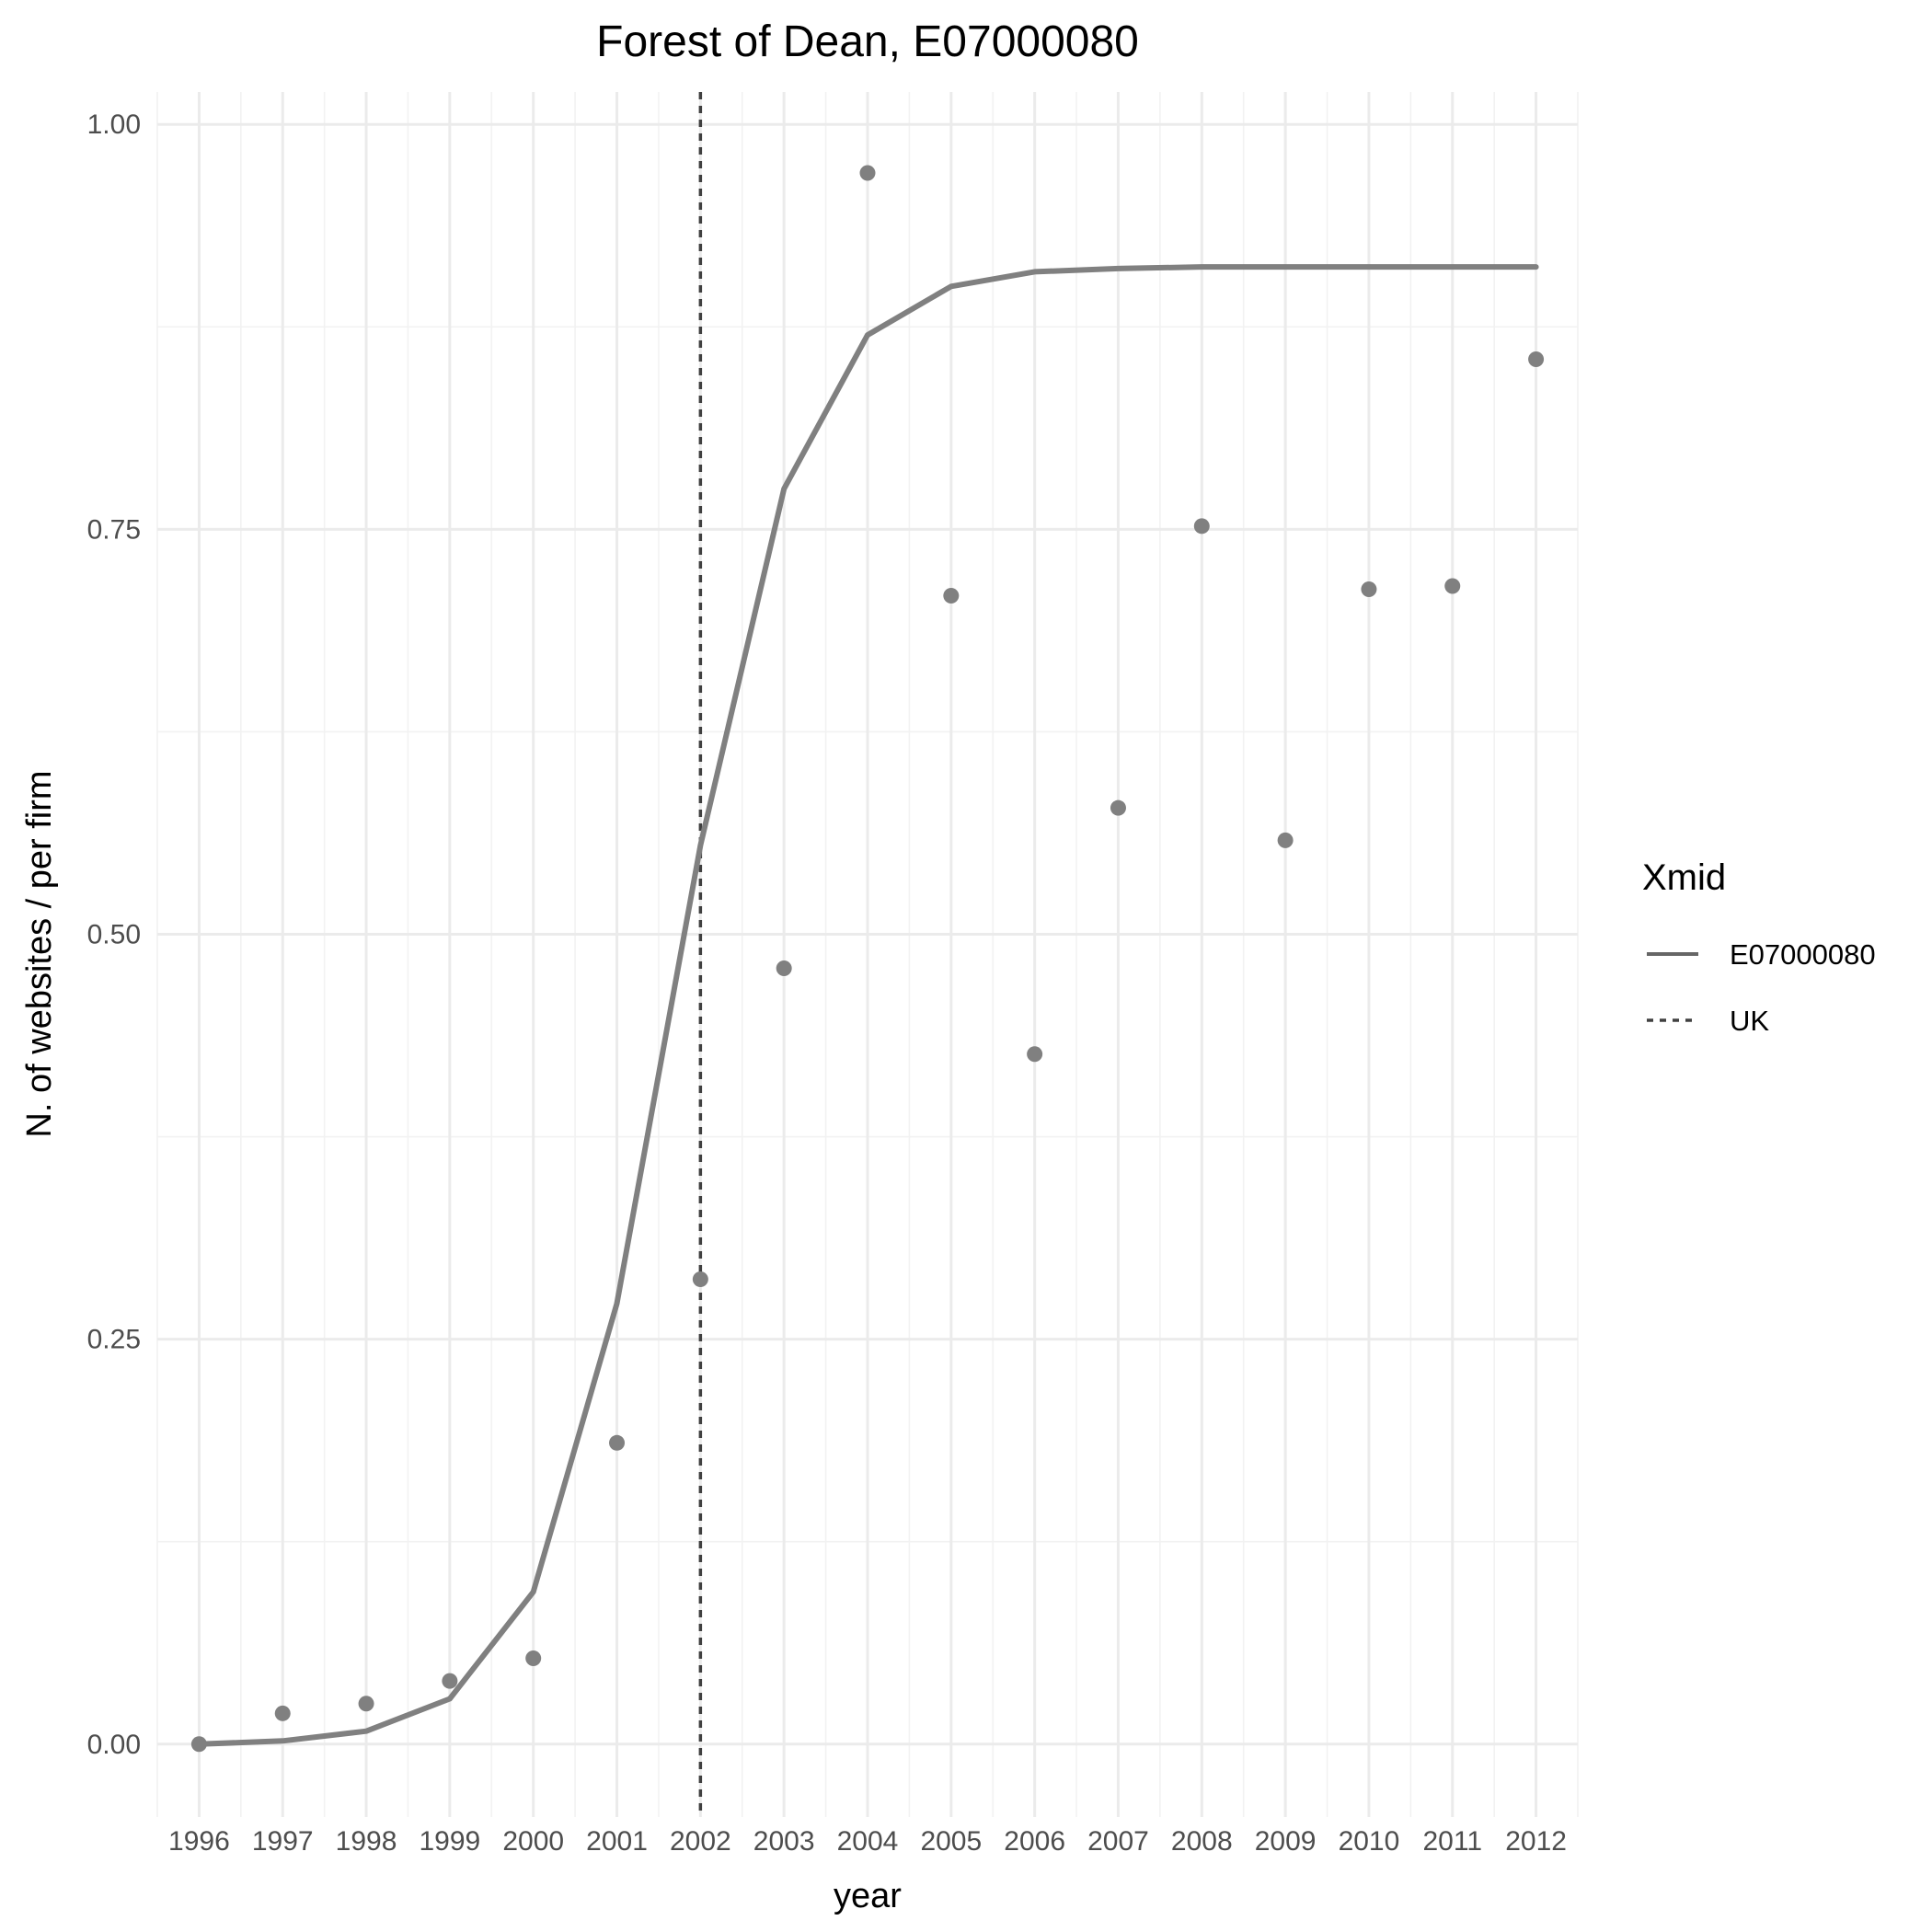 The height and width of the screenshot is (1932, 1932). Describe the element at coordinates (114, 934) in the screenshot. I see `y-tick-label: 0.50` at that location.